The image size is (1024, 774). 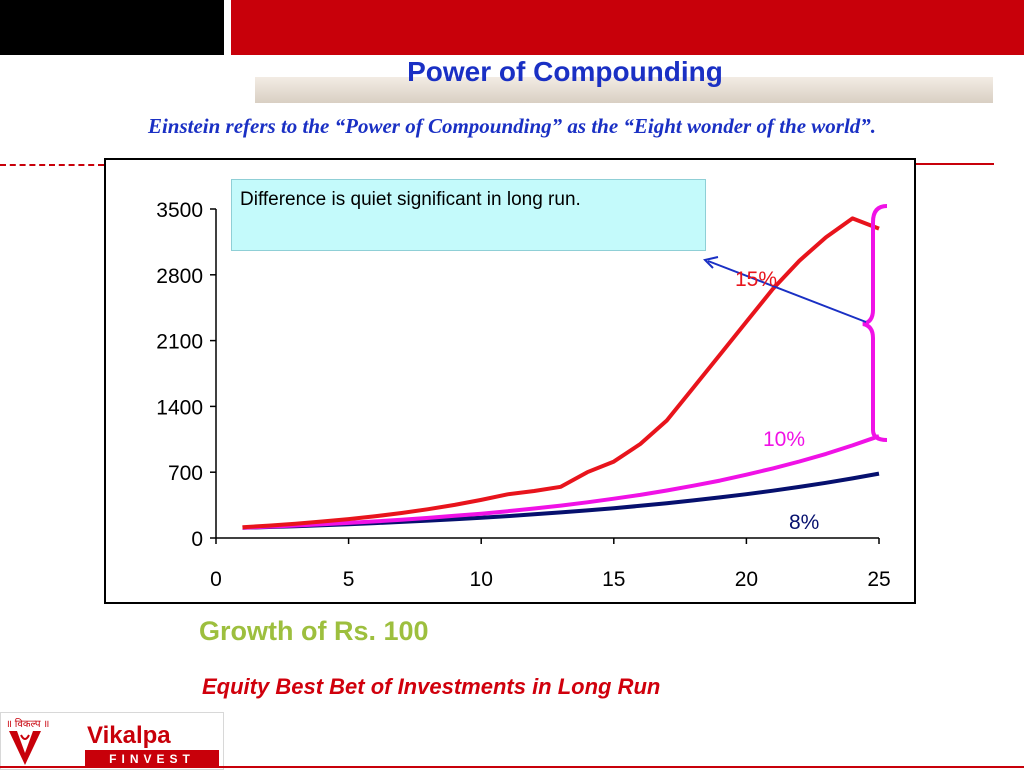 I want to click on company-logo: ॥ विकल्प ॥ Vikalpa FINVEST, so click(x=112, y=741).